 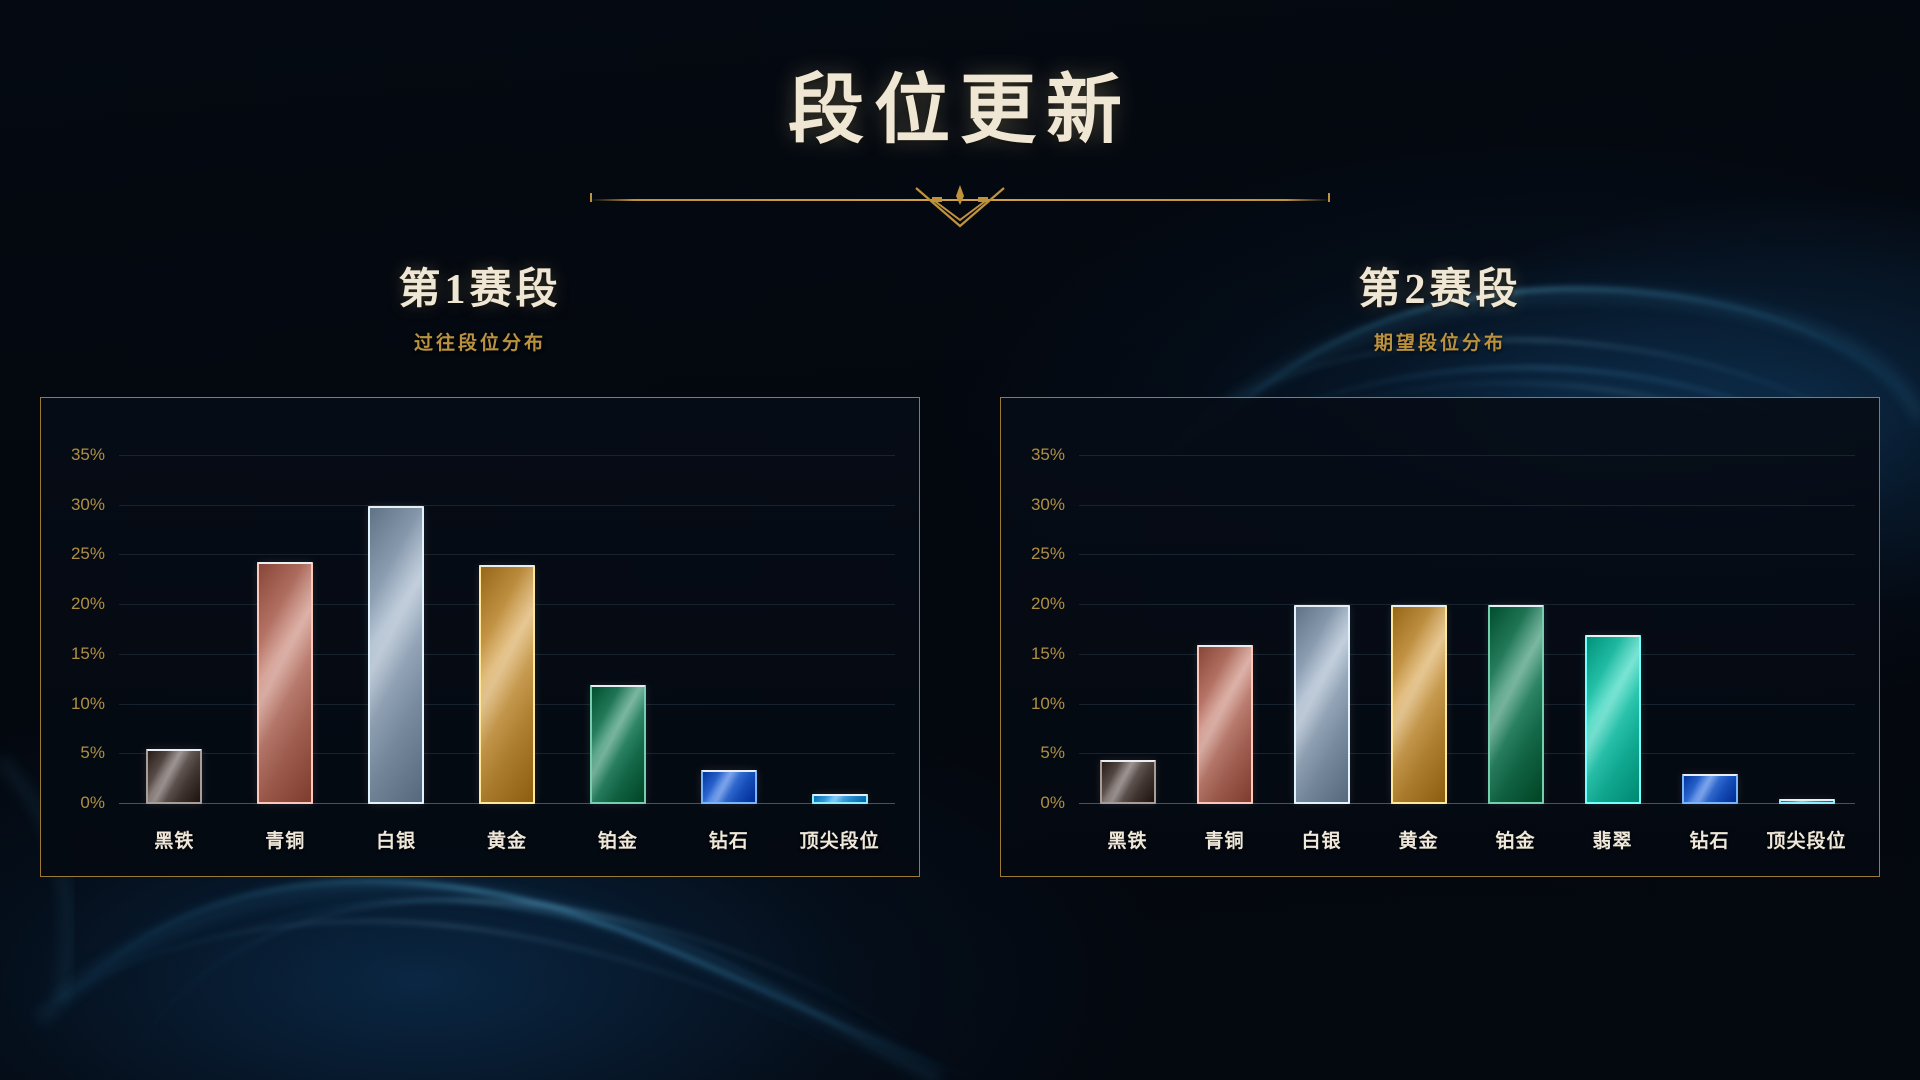 What do you see at coordinates (1612, 841) in the screenshot?
I see `x-axis-tick-label: 翡翠` at bounding box center [1612, 841].